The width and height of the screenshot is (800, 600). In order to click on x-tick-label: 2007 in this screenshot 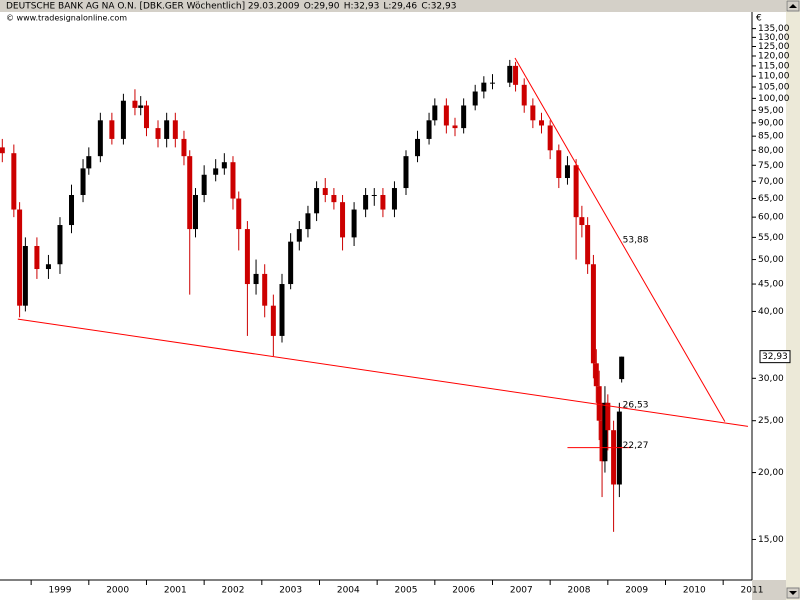, I will do `click(521, 591)`.